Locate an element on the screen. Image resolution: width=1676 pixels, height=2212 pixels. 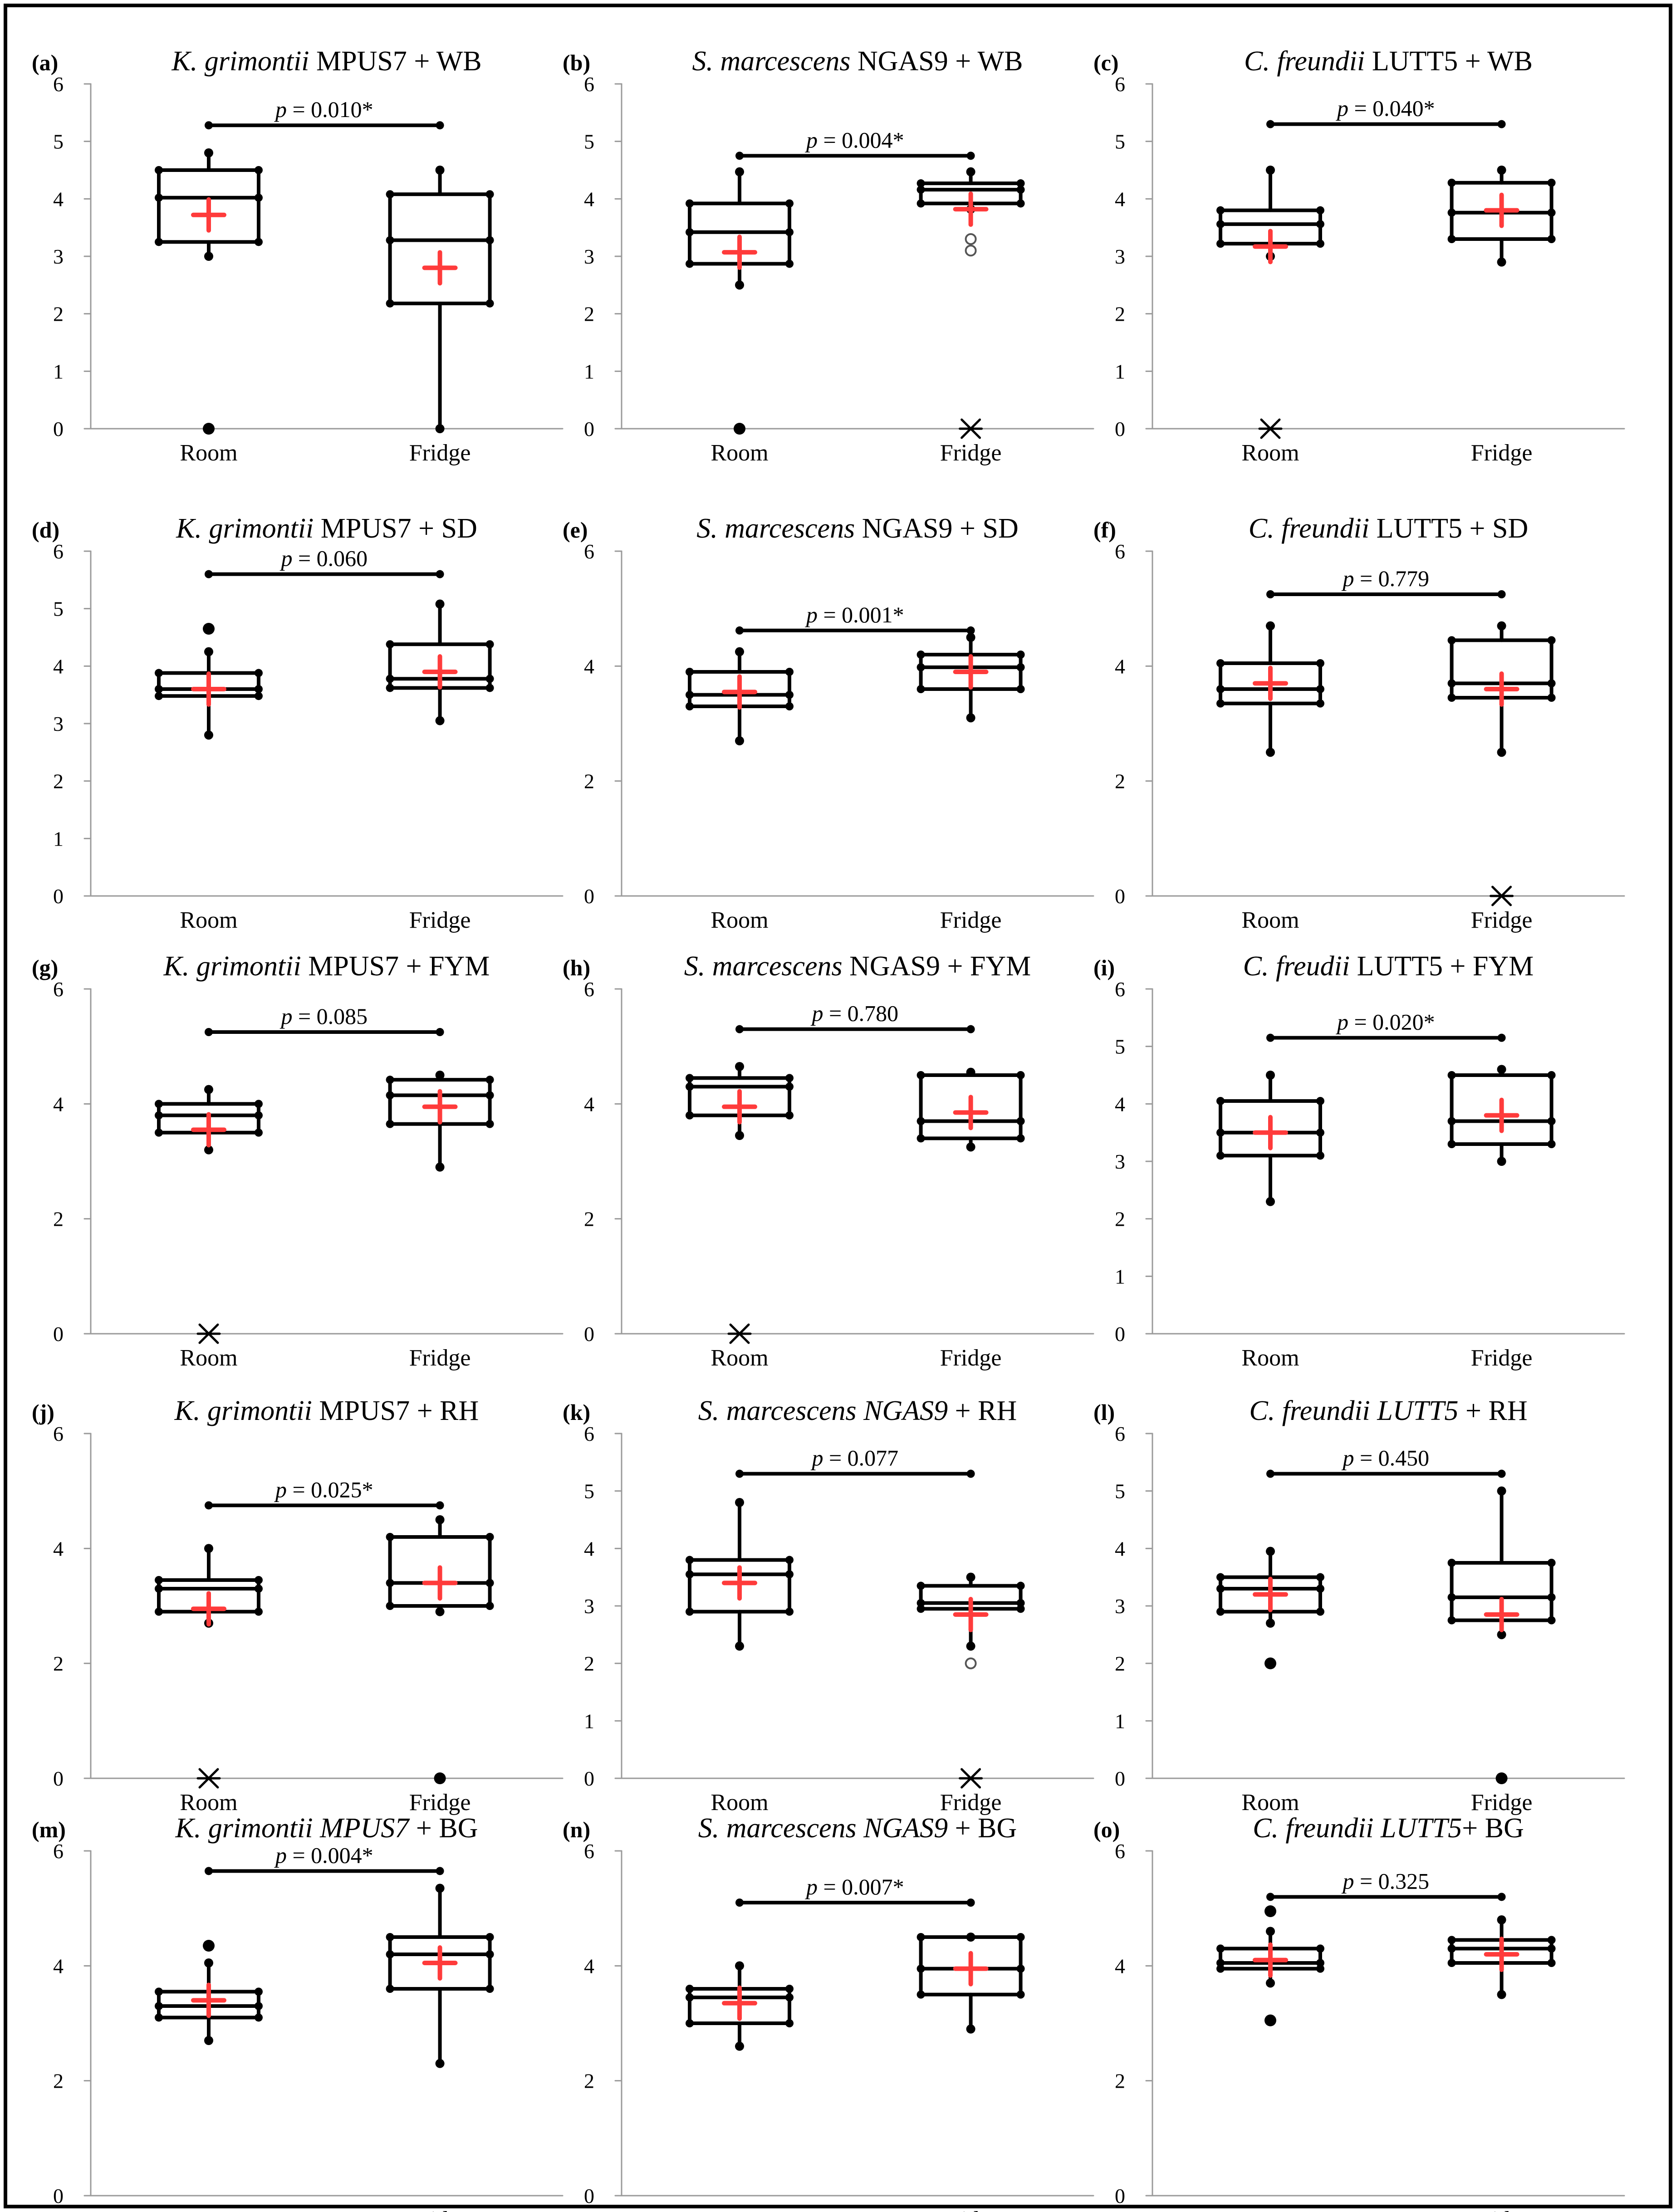
panel-title: K. grimontii MPUS7 + WB is located at coordinates (326, 61).